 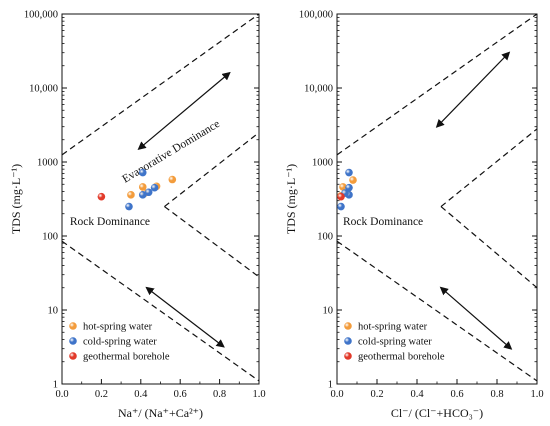 What do you see at coordinates (437, 413) in the screenshot?
I see `x-axis-label: Cl⁻/ (Cl⁻+HCO₃⁻)` at bounding box center [437, 413].